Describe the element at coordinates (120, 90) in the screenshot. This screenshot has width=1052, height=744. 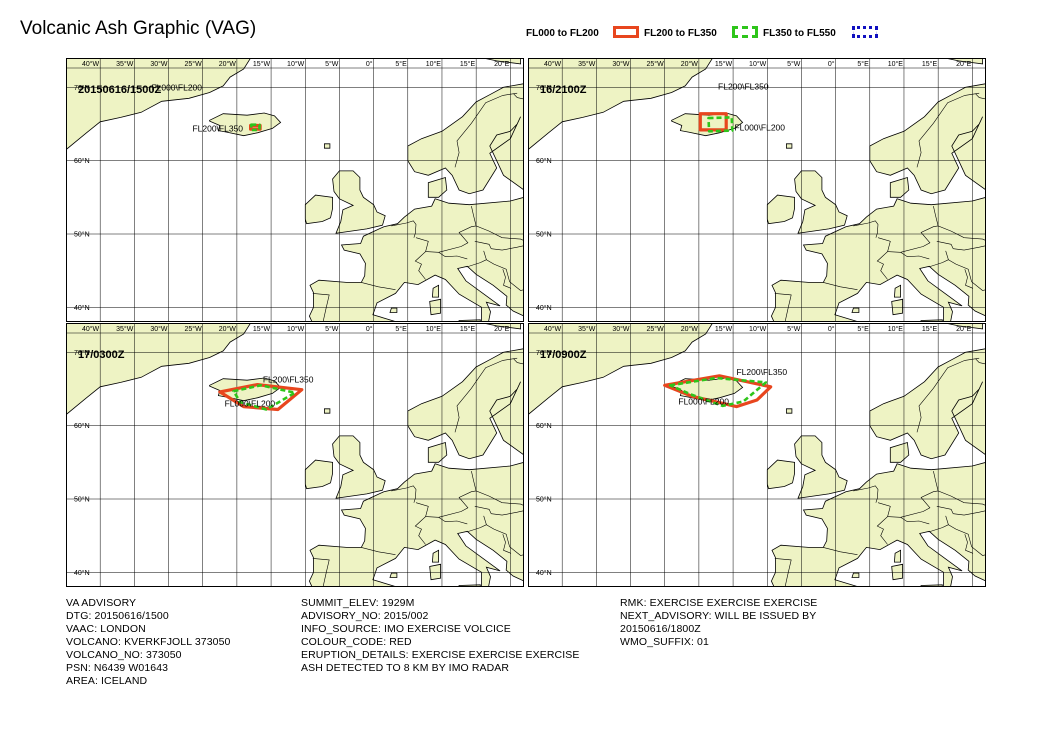
I see `panel-1-time: 20150616/1500Z` at that location.